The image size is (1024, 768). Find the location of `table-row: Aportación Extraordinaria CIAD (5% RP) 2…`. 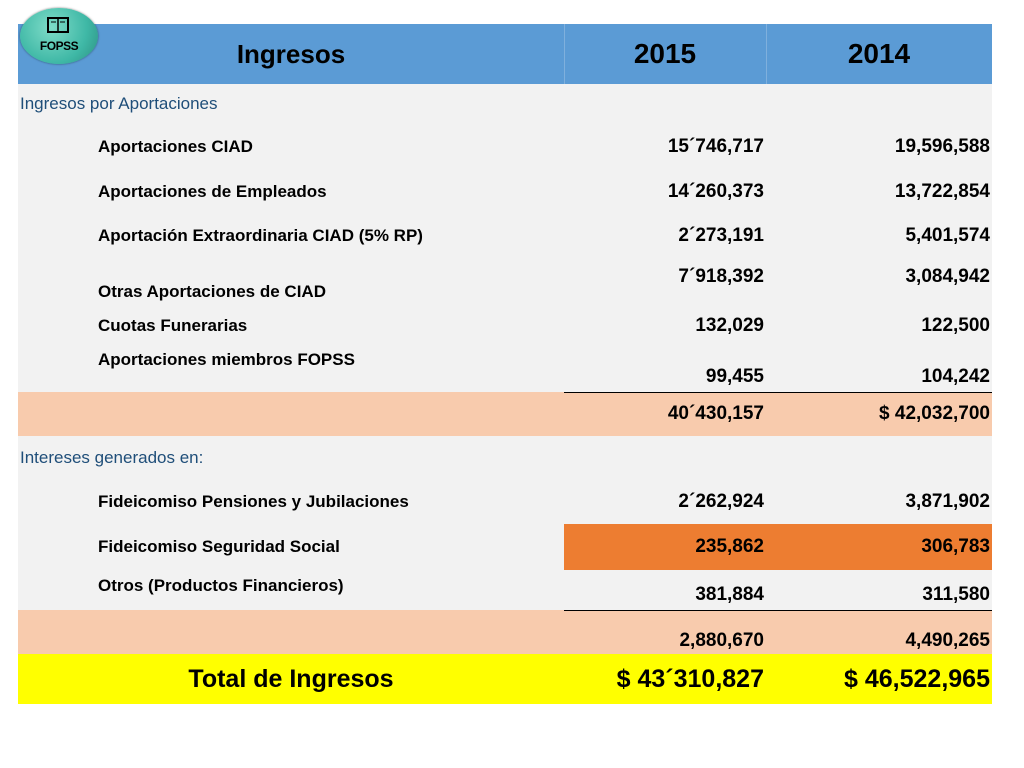

table-row: Aportación Extraordinaria CIAD (5% RP) 2… is located at coordinates (505, 236).